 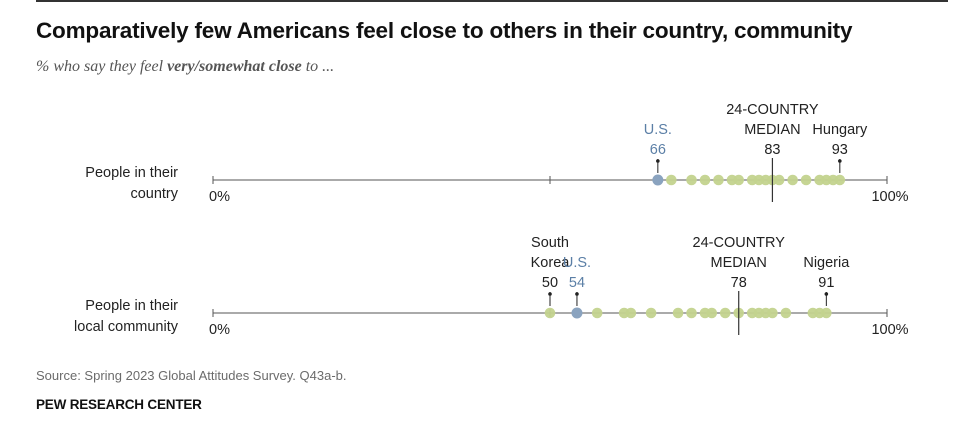 What do you see at coordinates (234, 66) in the screenshot?
I see `subtitle-emphasis: very/somewhat close` at bounding box center [234, 66].